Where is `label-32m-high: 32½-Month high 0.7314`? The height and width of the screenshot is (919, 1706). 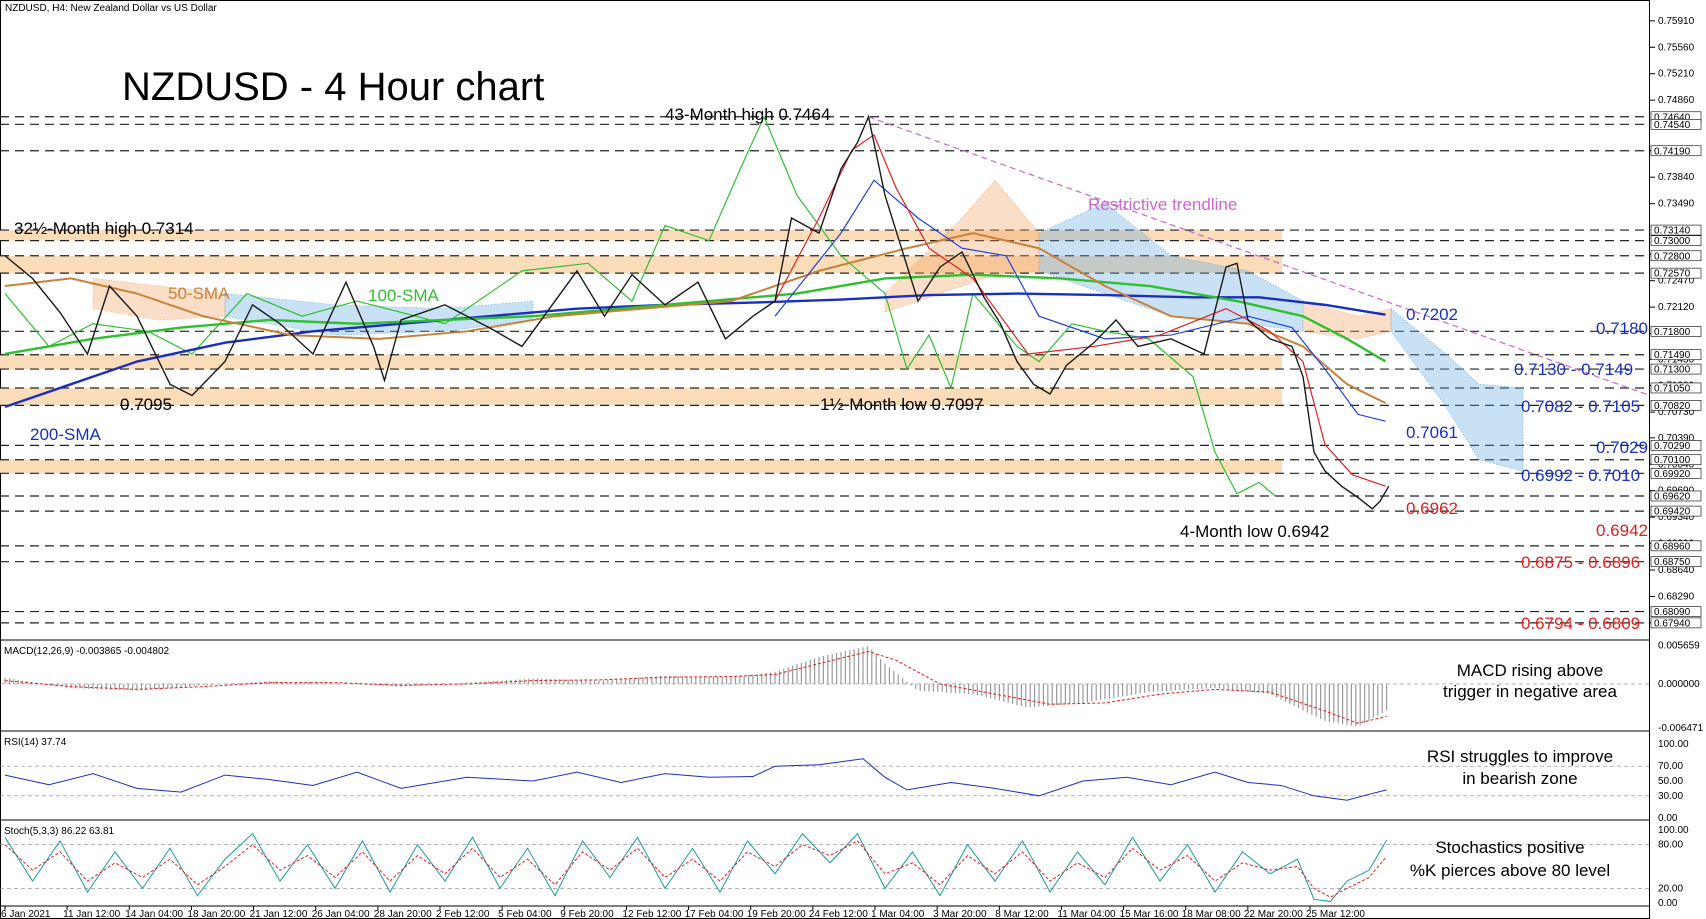
label-32m-high: 32½-Month high 0.7314 is located at coordinates (104, 228).